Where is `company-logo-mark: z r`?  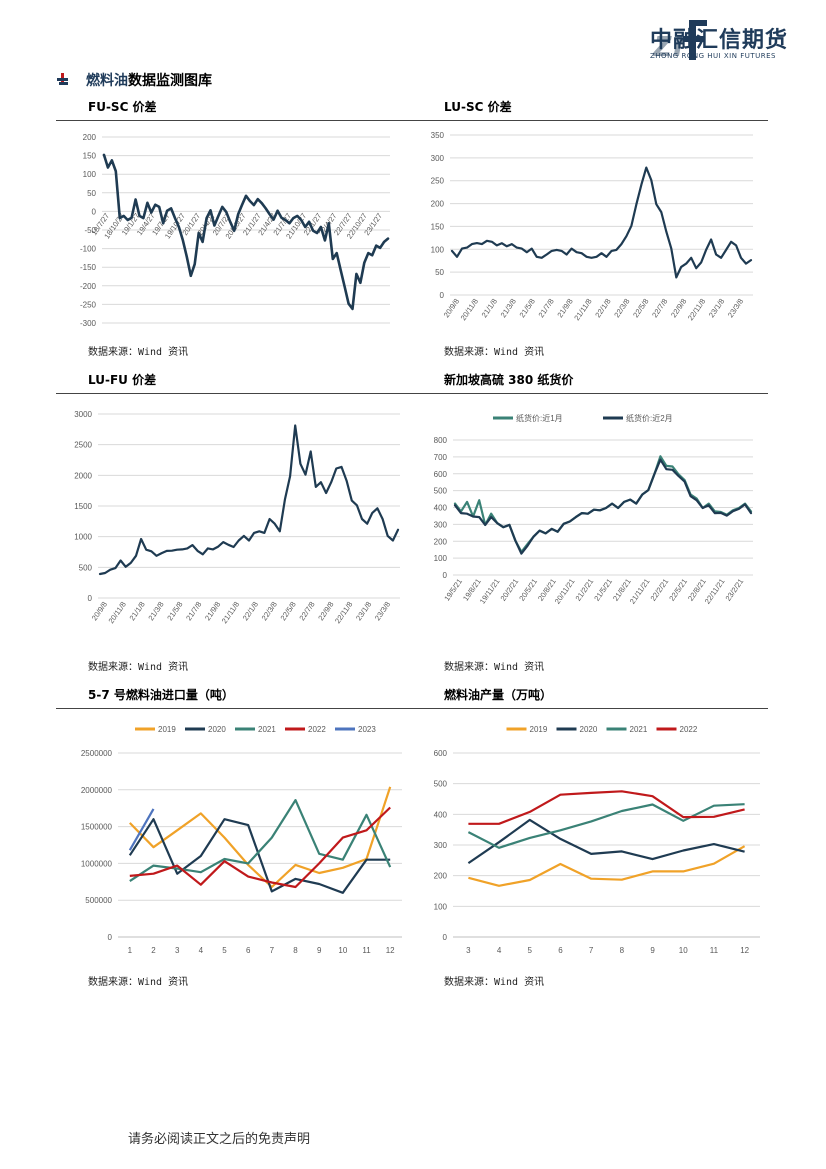
company-logo-mark: z r is located at coordinates (679, 41).